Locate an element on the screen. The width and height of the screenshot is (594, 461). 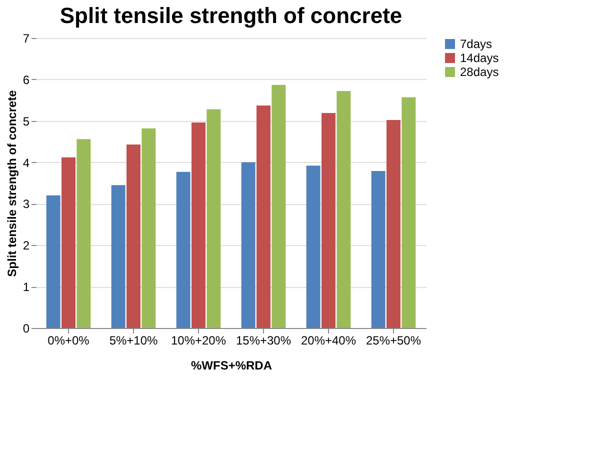
x-tick-label: 5%+10% is located at coordinates (133, 341).